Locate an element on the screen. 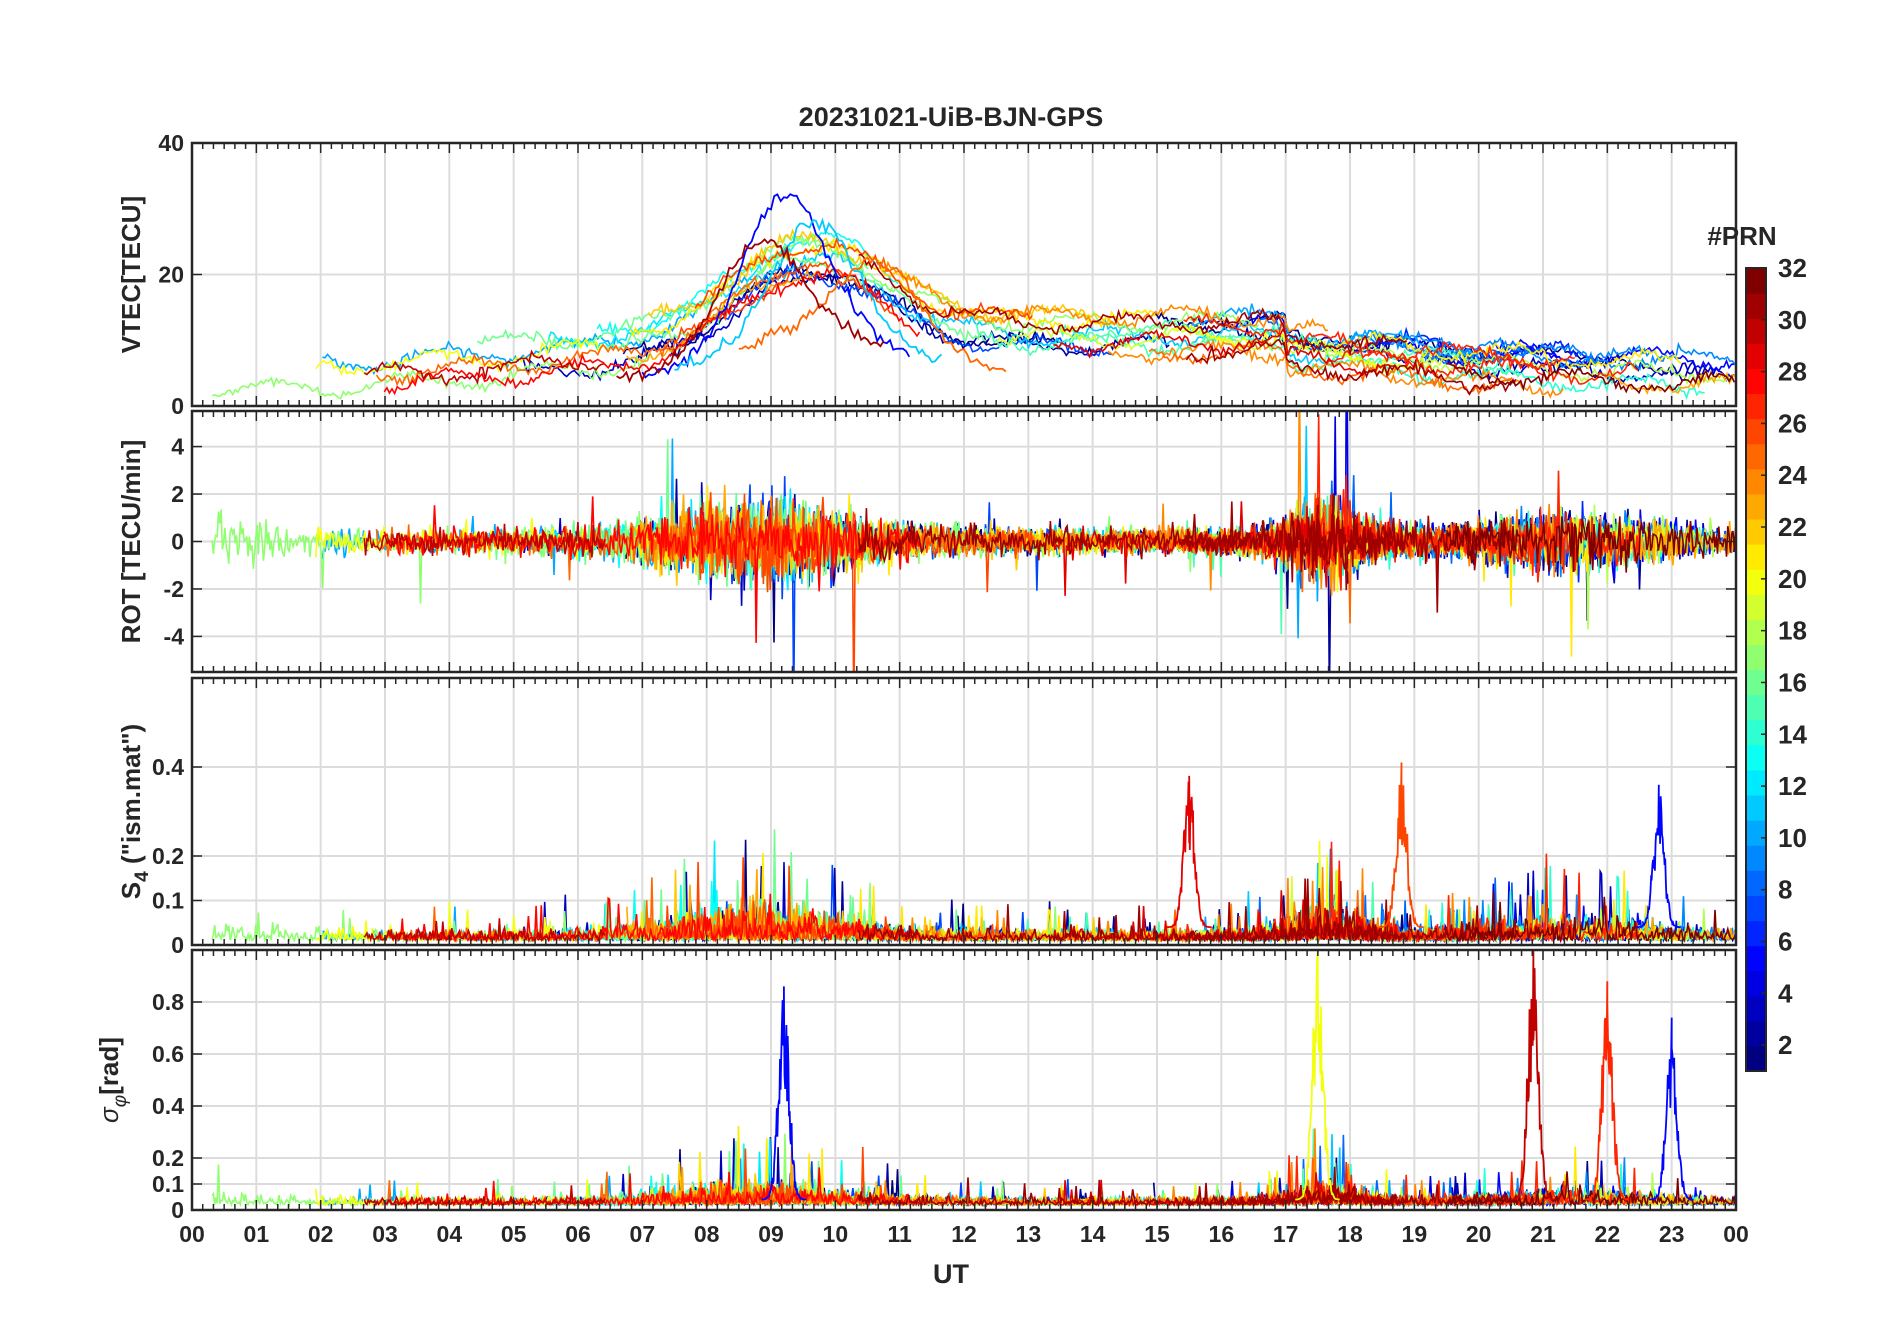  y-tick-label: 0.6 is located at coordinates (168, 1054).